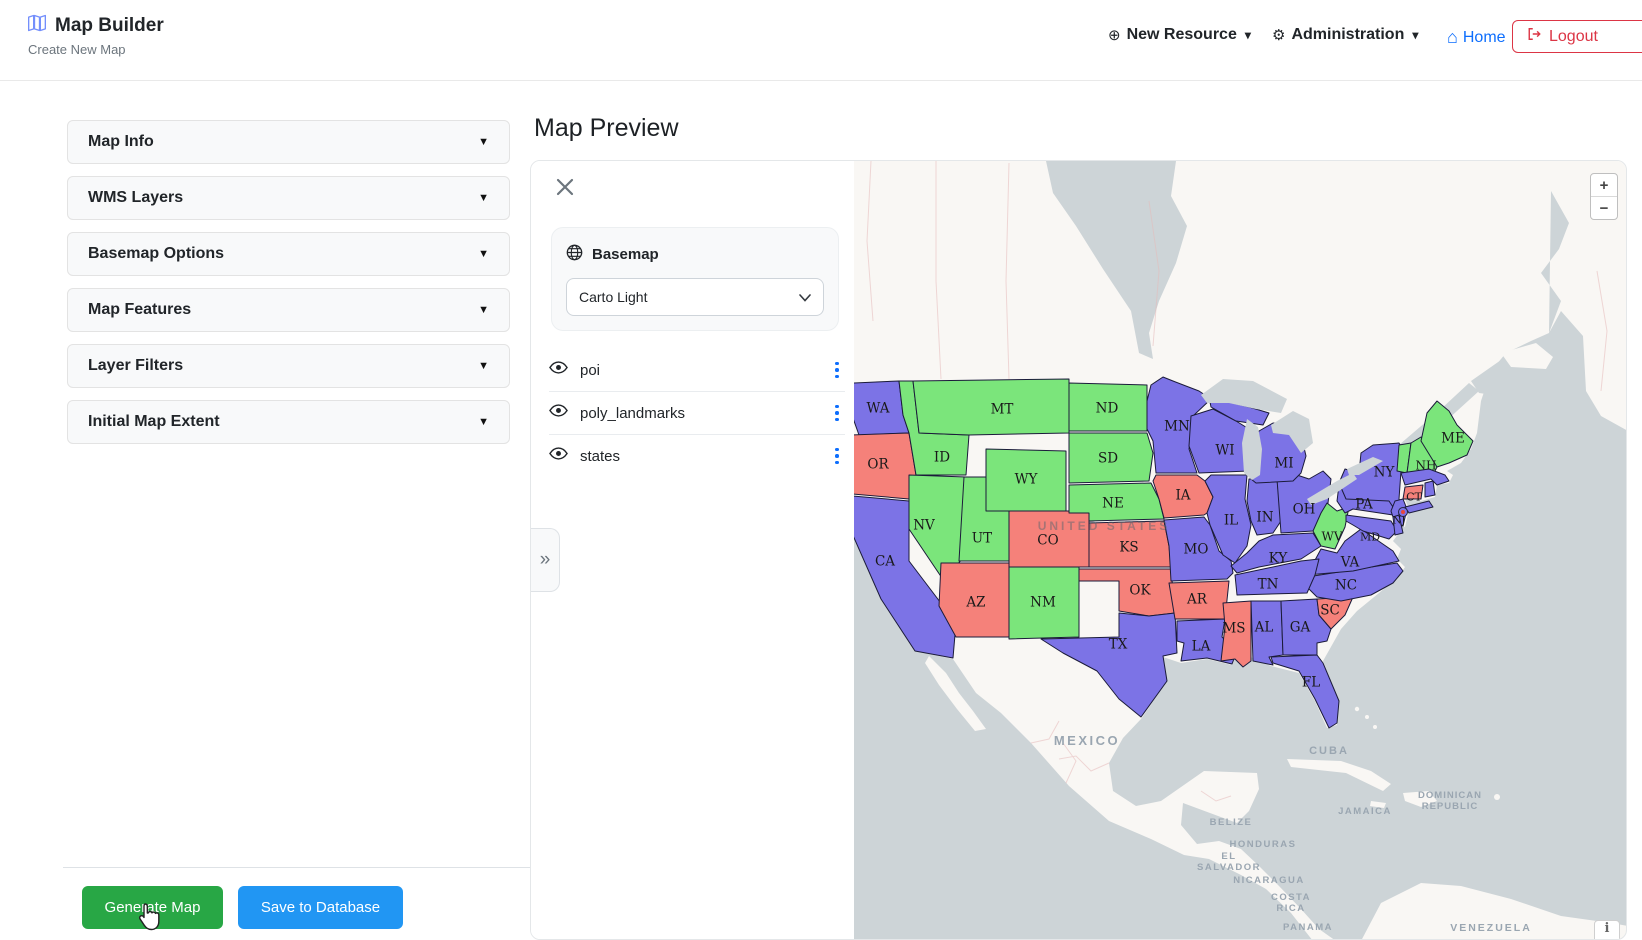  I want to click on generate-map-button: Generate Map, so click(152, 907).